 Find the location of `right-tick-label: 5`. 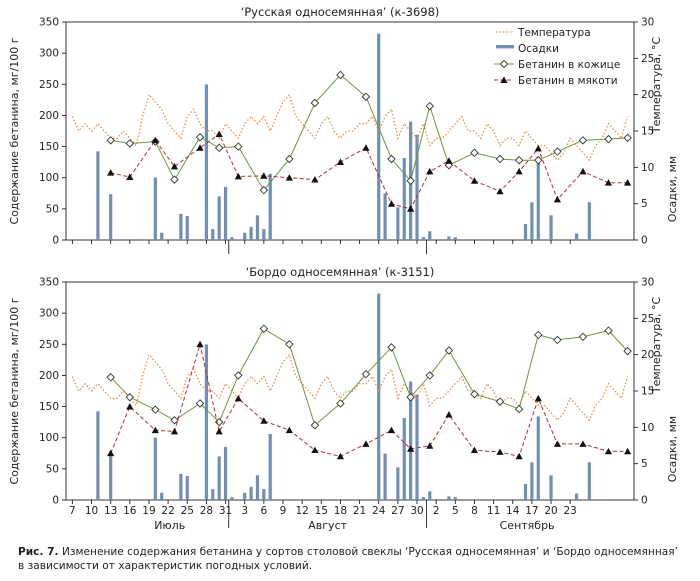

right-tick-label: 5 is located at coordinates (644, 204).